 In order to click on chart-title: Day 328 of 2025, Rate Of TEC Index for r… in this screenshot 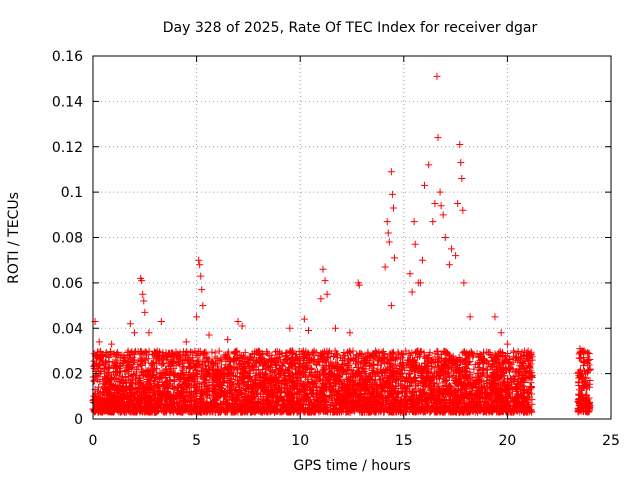, I will do `click(350, 28)`.